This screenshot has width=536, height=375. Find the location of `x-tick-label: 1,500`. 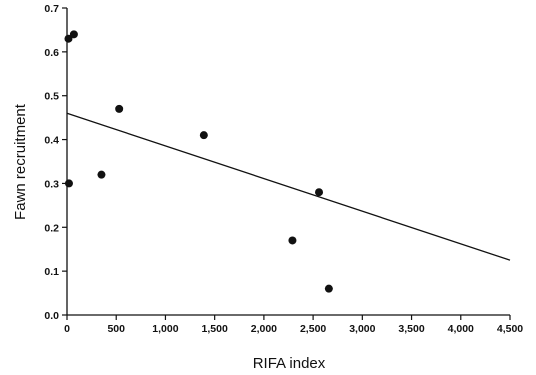

x-tick-label: 1,500 is located at coordinates (215, 329).